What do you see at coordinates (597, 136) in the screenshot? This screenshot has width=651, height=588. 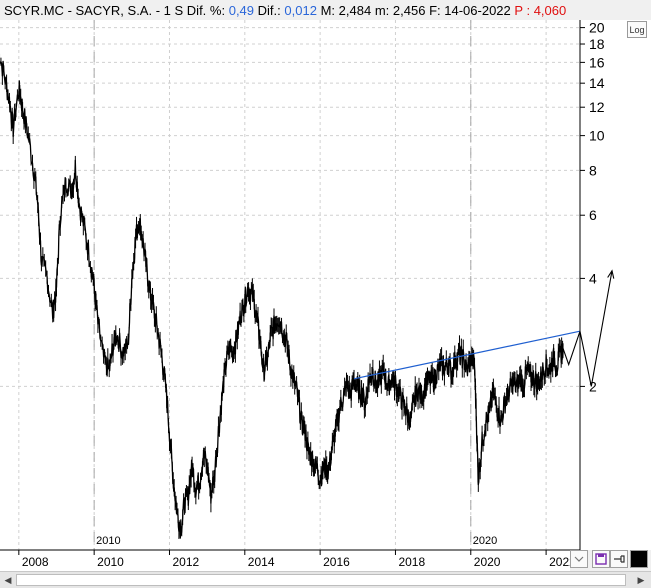 I see `y-tick-label: 10` at bounding box center [597, 136].